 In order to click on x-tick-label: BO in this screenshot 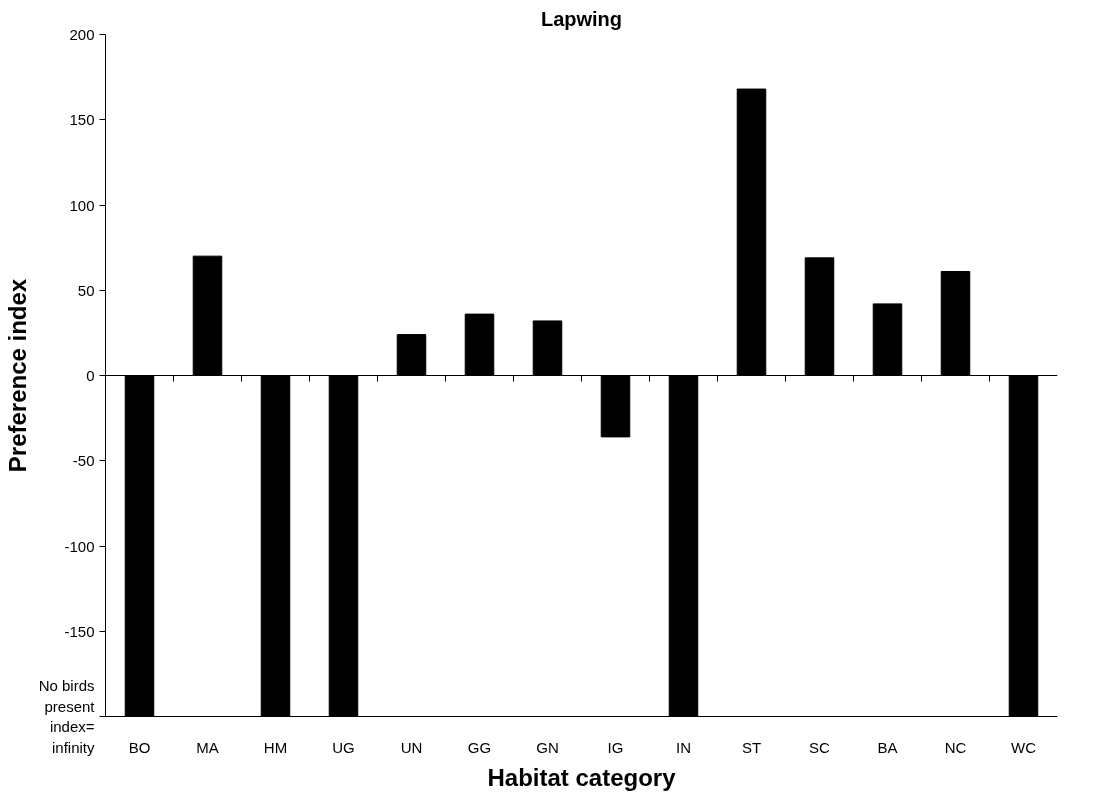, I will do `click(139, 747)`.